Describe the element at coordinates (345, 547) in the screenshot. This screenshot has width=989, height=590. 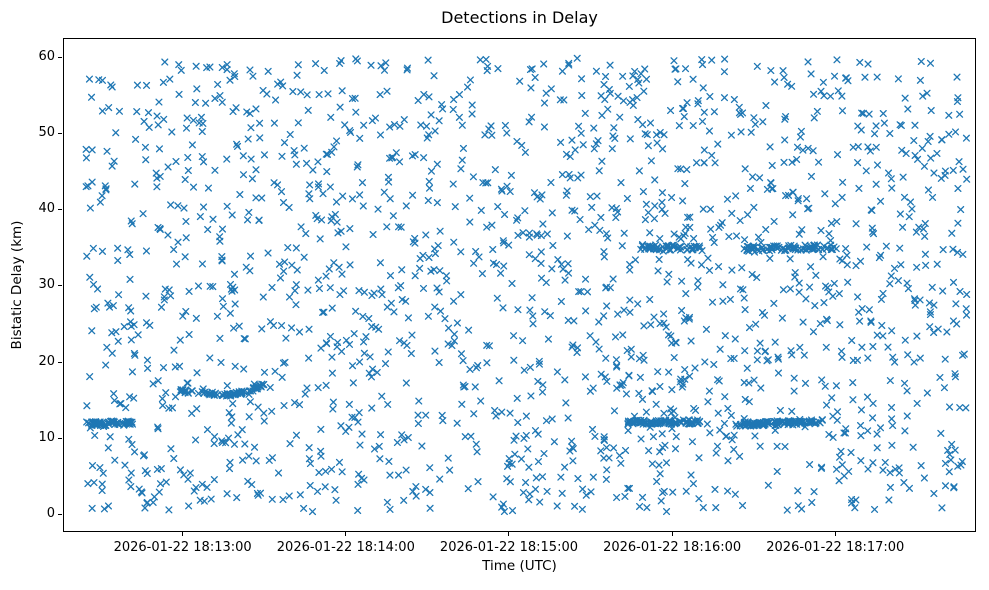
I see `x-tick-label: 2026-01-22 18:14:00` at that location.